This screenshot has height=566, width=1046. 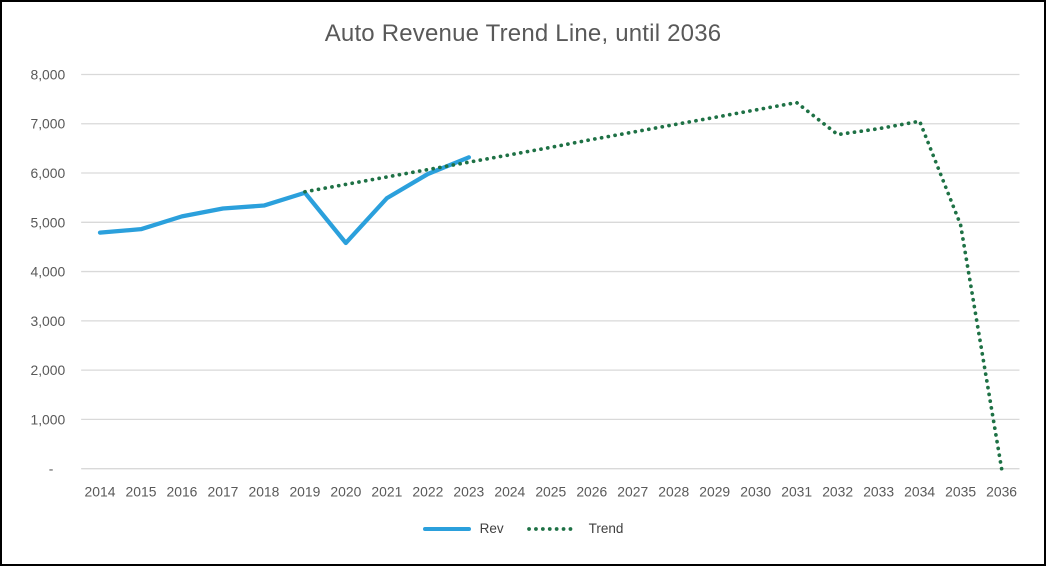 What do you see at coordinates (468, 491) in the screenshot?
I see `x-axis-tick-label: 2023` at bounding box center [468, 491].